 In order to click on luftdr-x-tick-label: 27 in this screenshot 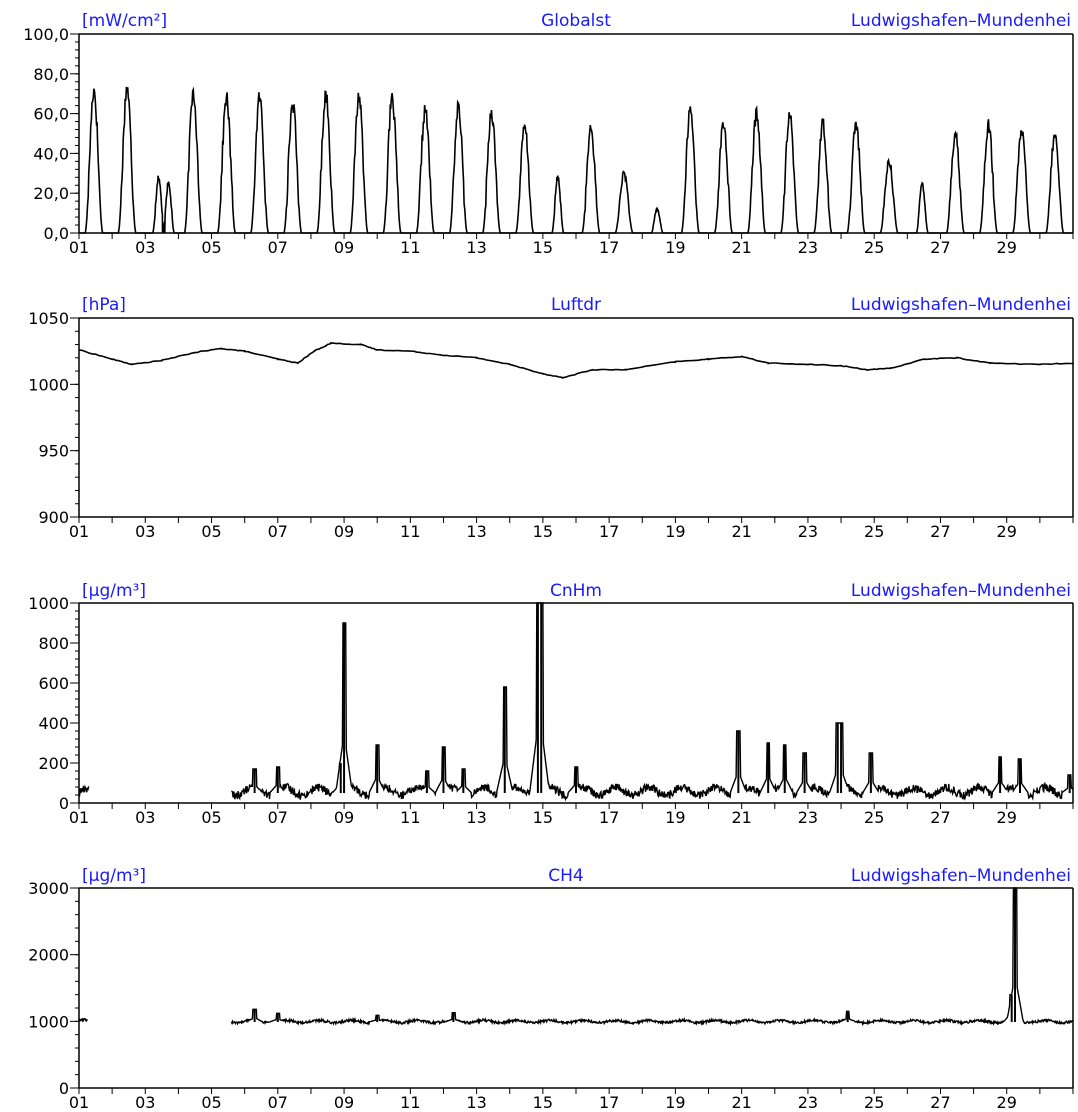, I will do `click(940, 531)`.